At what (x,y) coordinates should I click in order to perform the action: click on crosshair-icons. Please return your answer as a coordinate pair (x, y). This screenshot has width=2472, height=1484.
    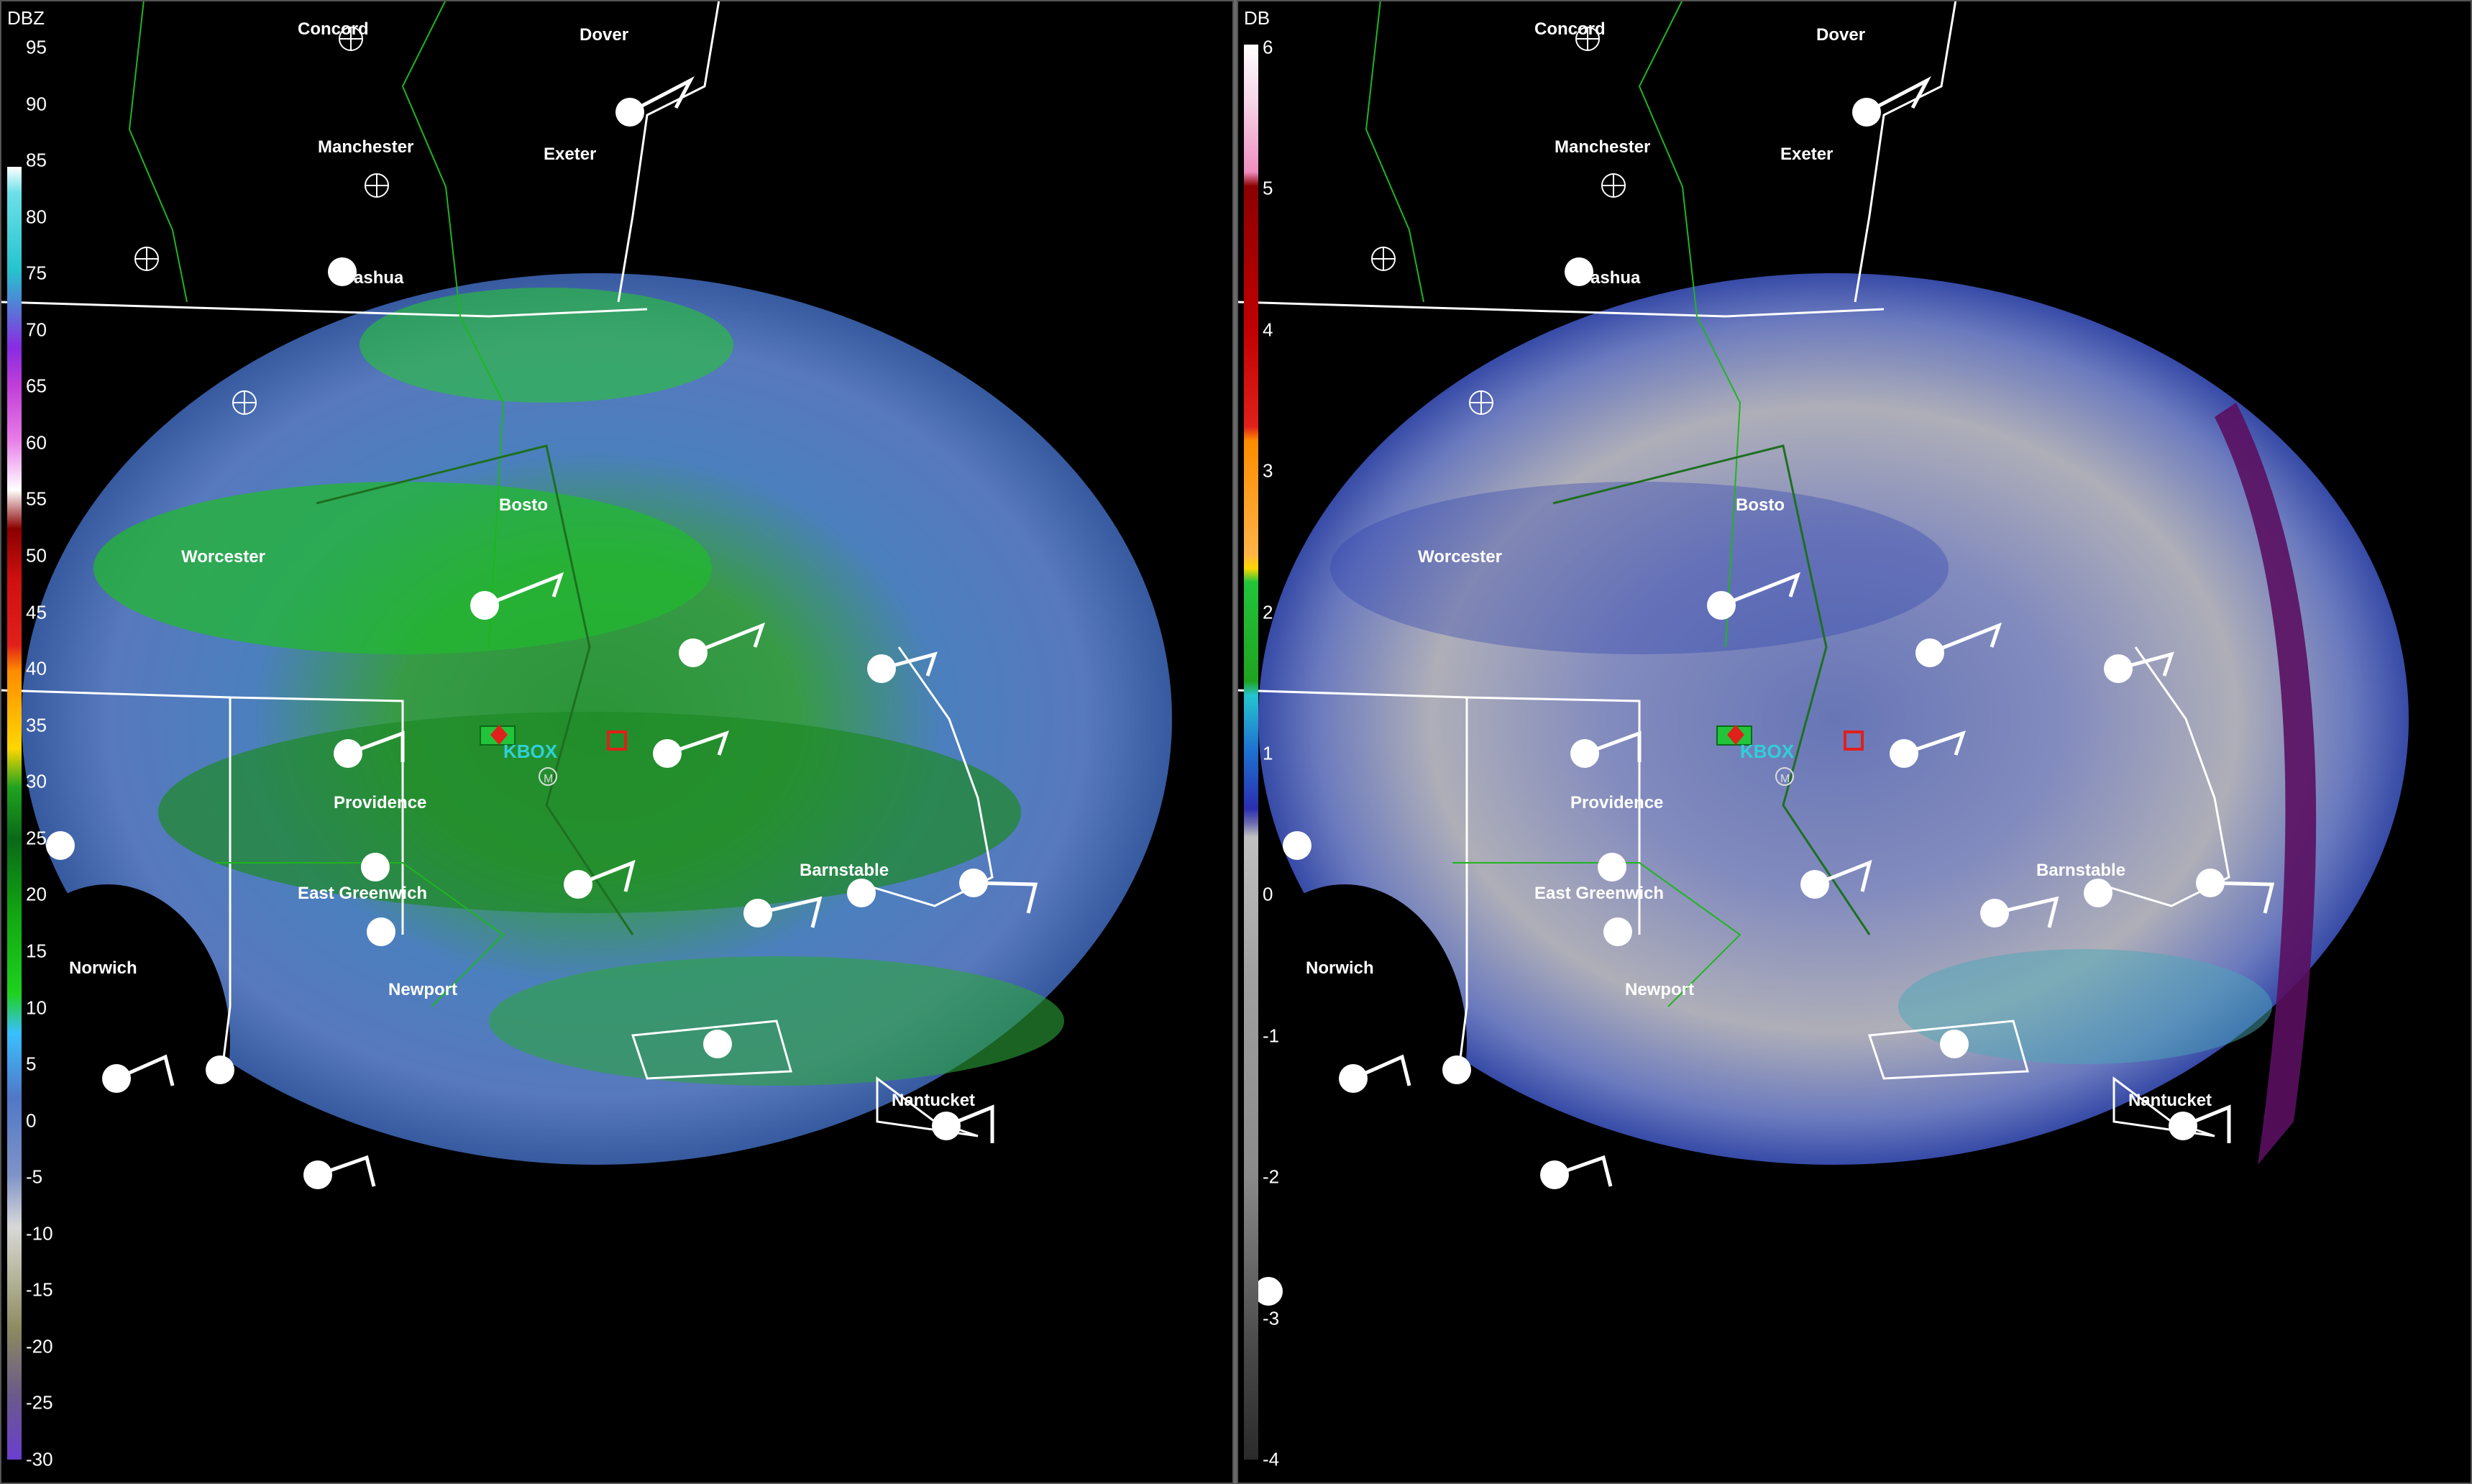
    Looking at the image, I should click on (1498, 221).